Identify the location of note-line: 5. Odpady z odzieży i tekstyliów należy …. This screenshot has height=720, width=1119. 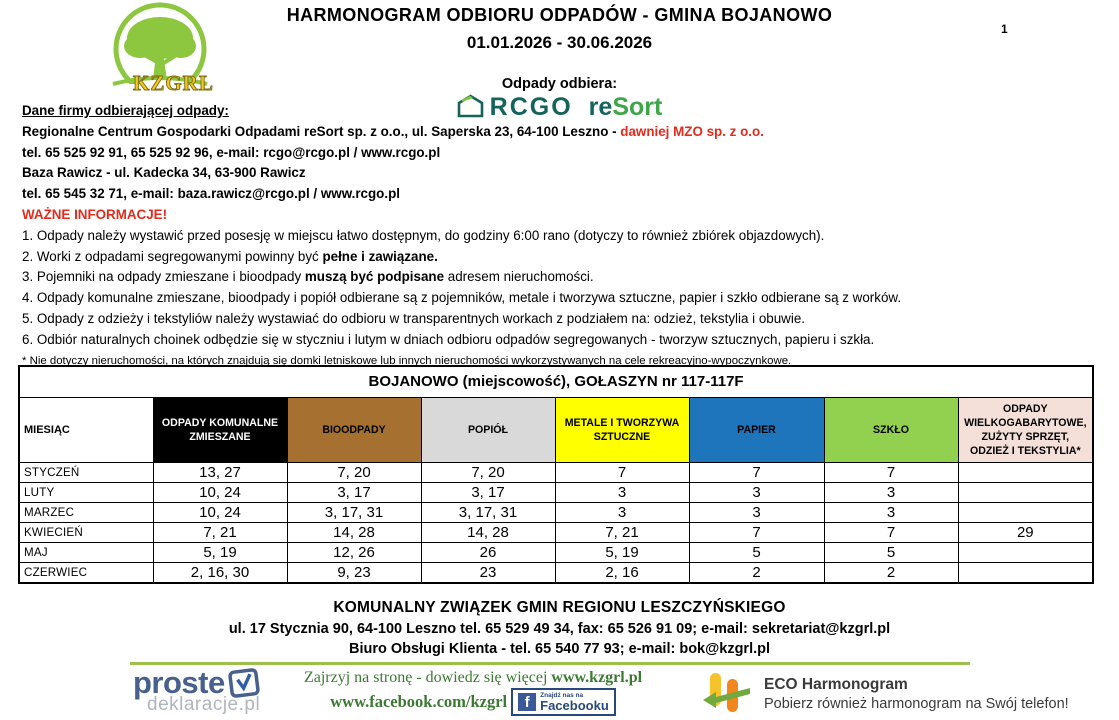
(413, 318).